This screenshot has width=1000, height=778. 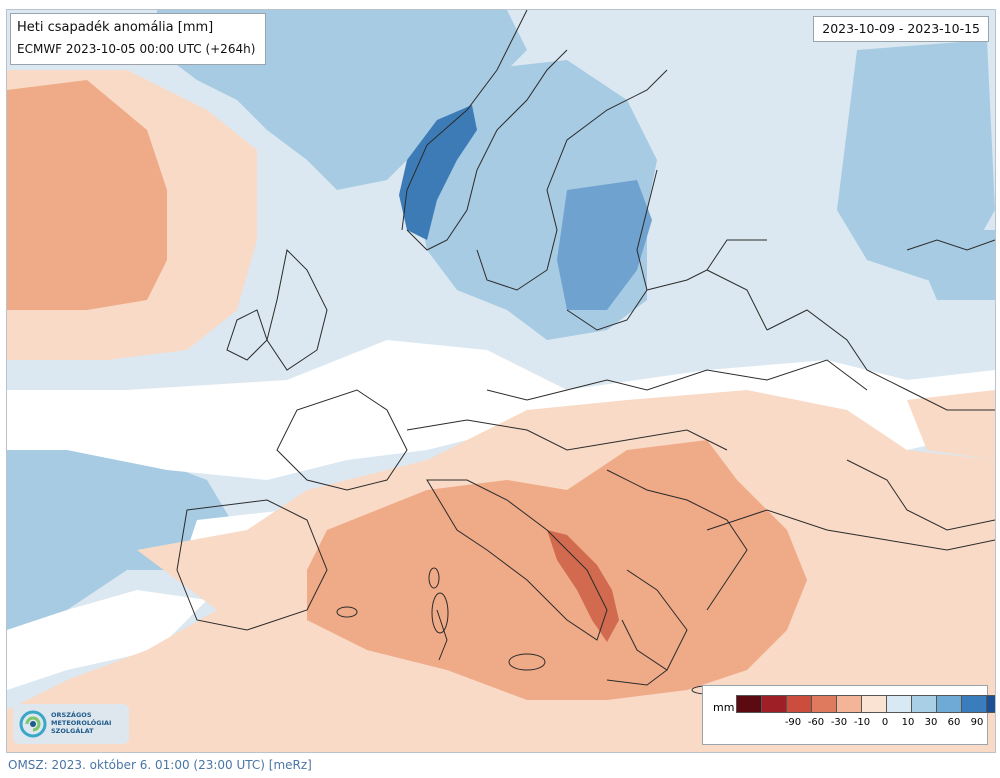 What do you see at coordinates (87, 195) in the screenshot?
I see `anomaly-negative-atlantic` at bounding box center [87, 195].